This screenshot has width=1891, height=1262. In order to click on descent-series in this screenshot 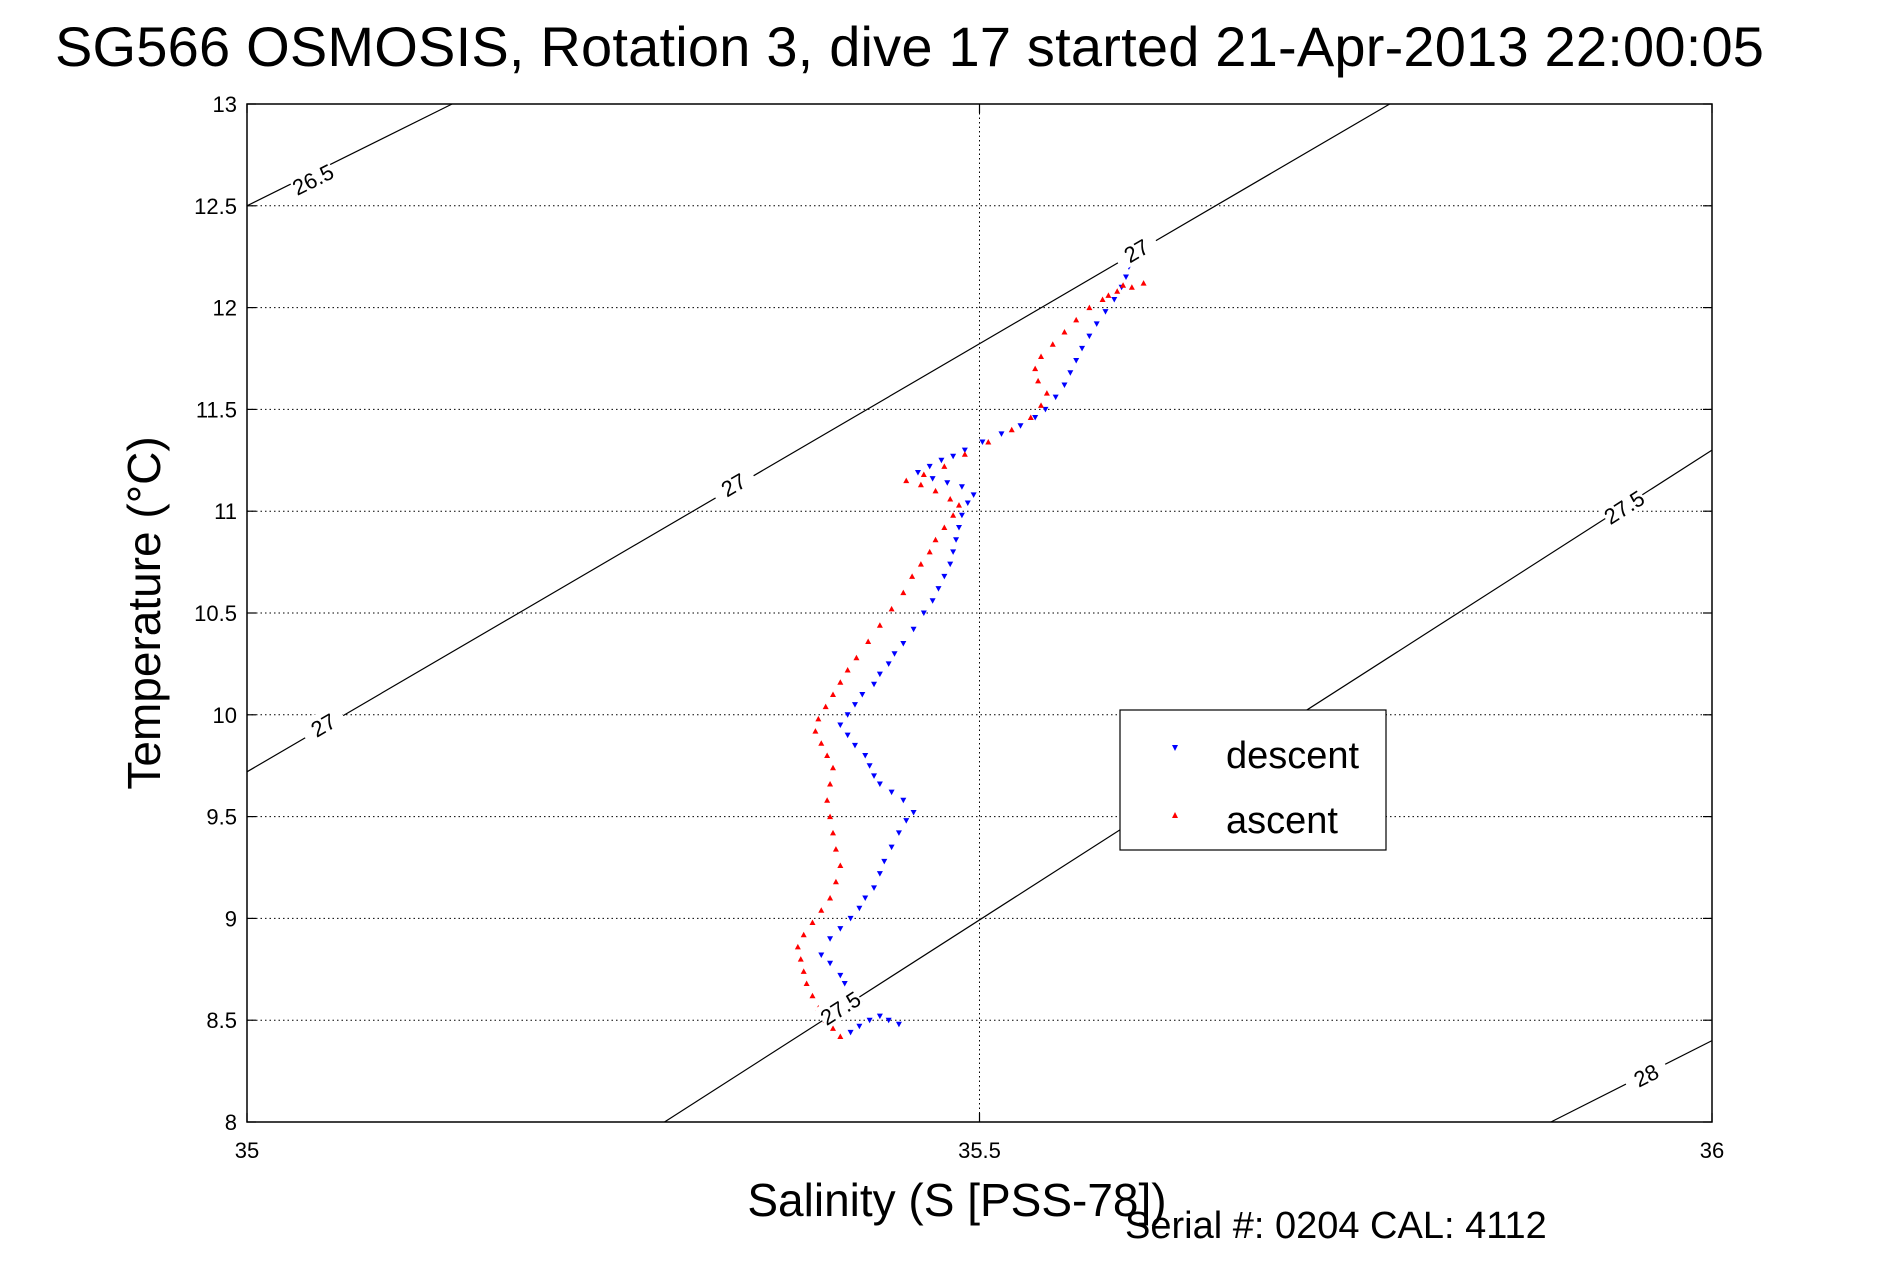, I will do `click(975, 650)`.